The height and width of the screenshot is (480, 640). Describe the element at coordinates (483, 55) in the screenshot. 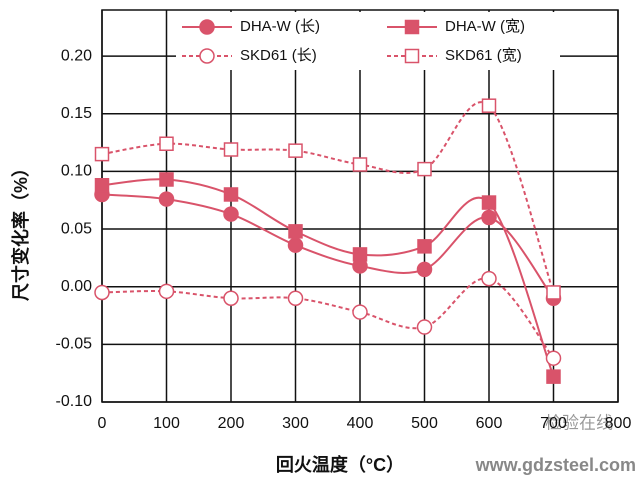

I see `legend-label: SKD61 (宽)` at that location.